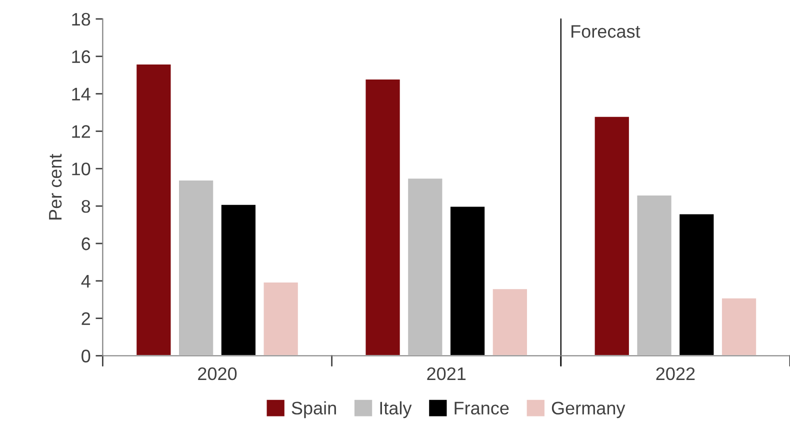  What do you see at coordinates (81, 169) in the screenshot?
I see `y-tick-label: 10` at bounding box center [81, 169].